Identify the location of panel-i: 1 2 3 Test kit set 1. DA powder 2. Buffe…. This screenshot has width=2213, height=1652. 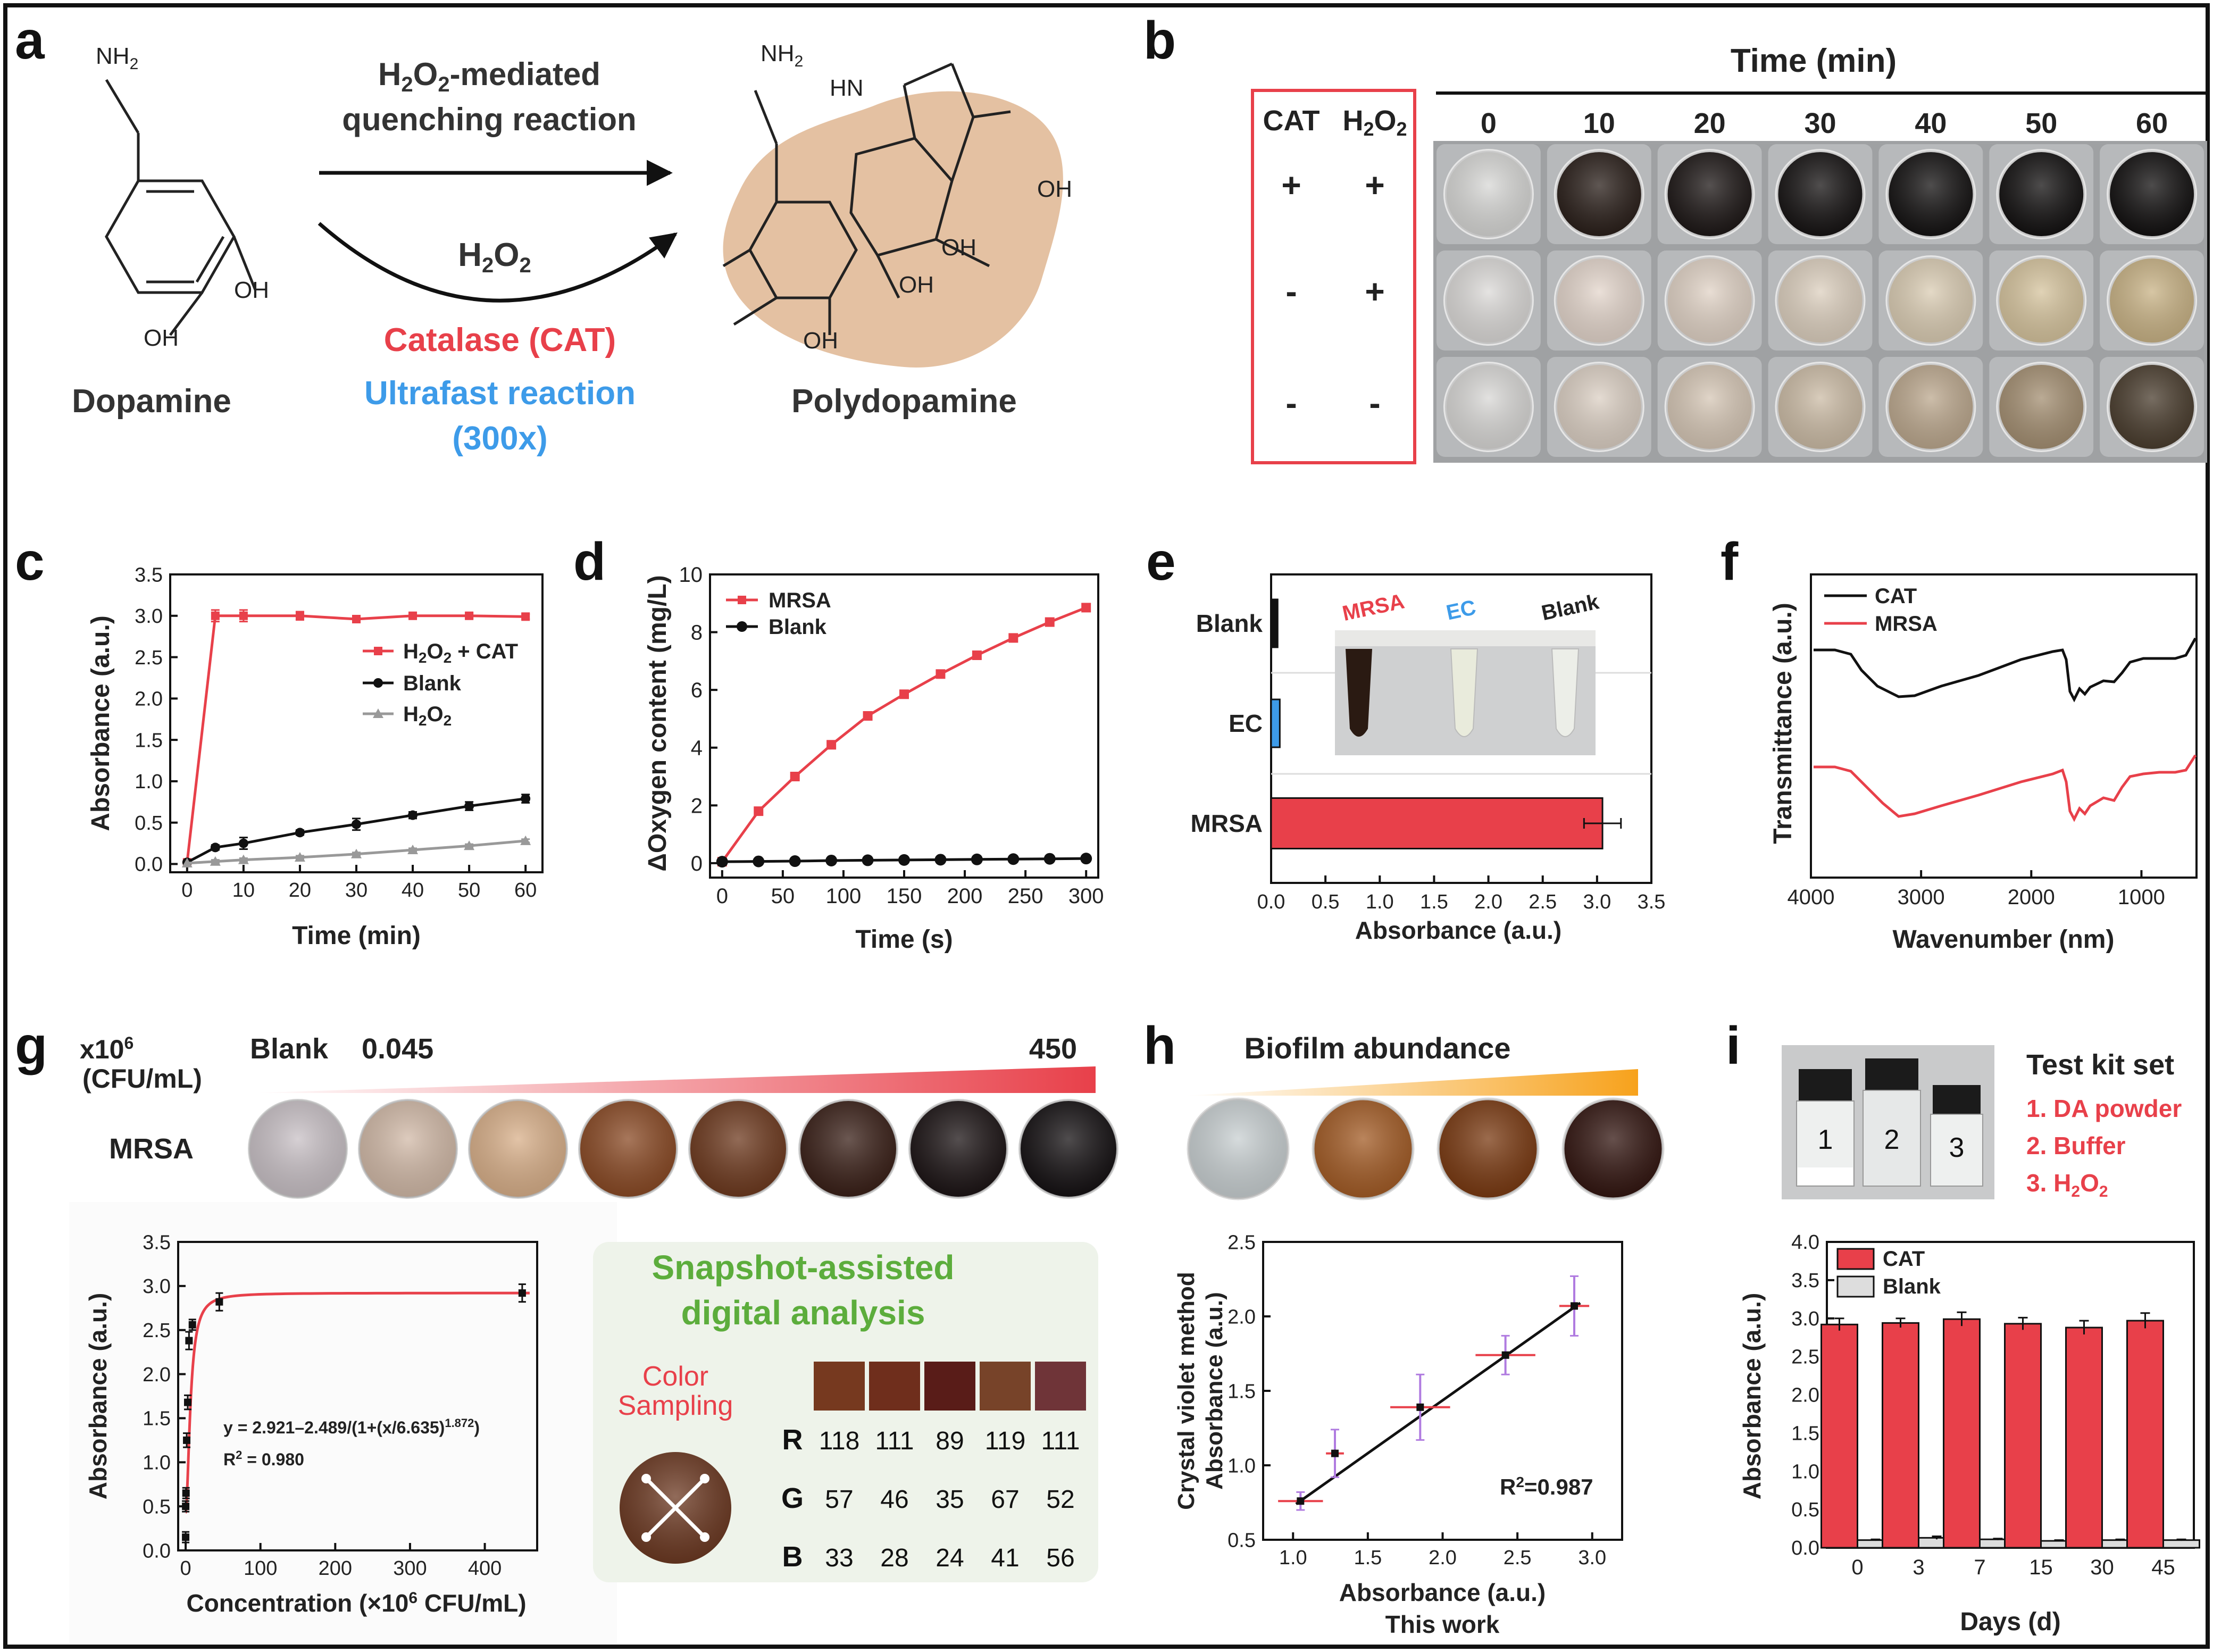
(1969, 1340).